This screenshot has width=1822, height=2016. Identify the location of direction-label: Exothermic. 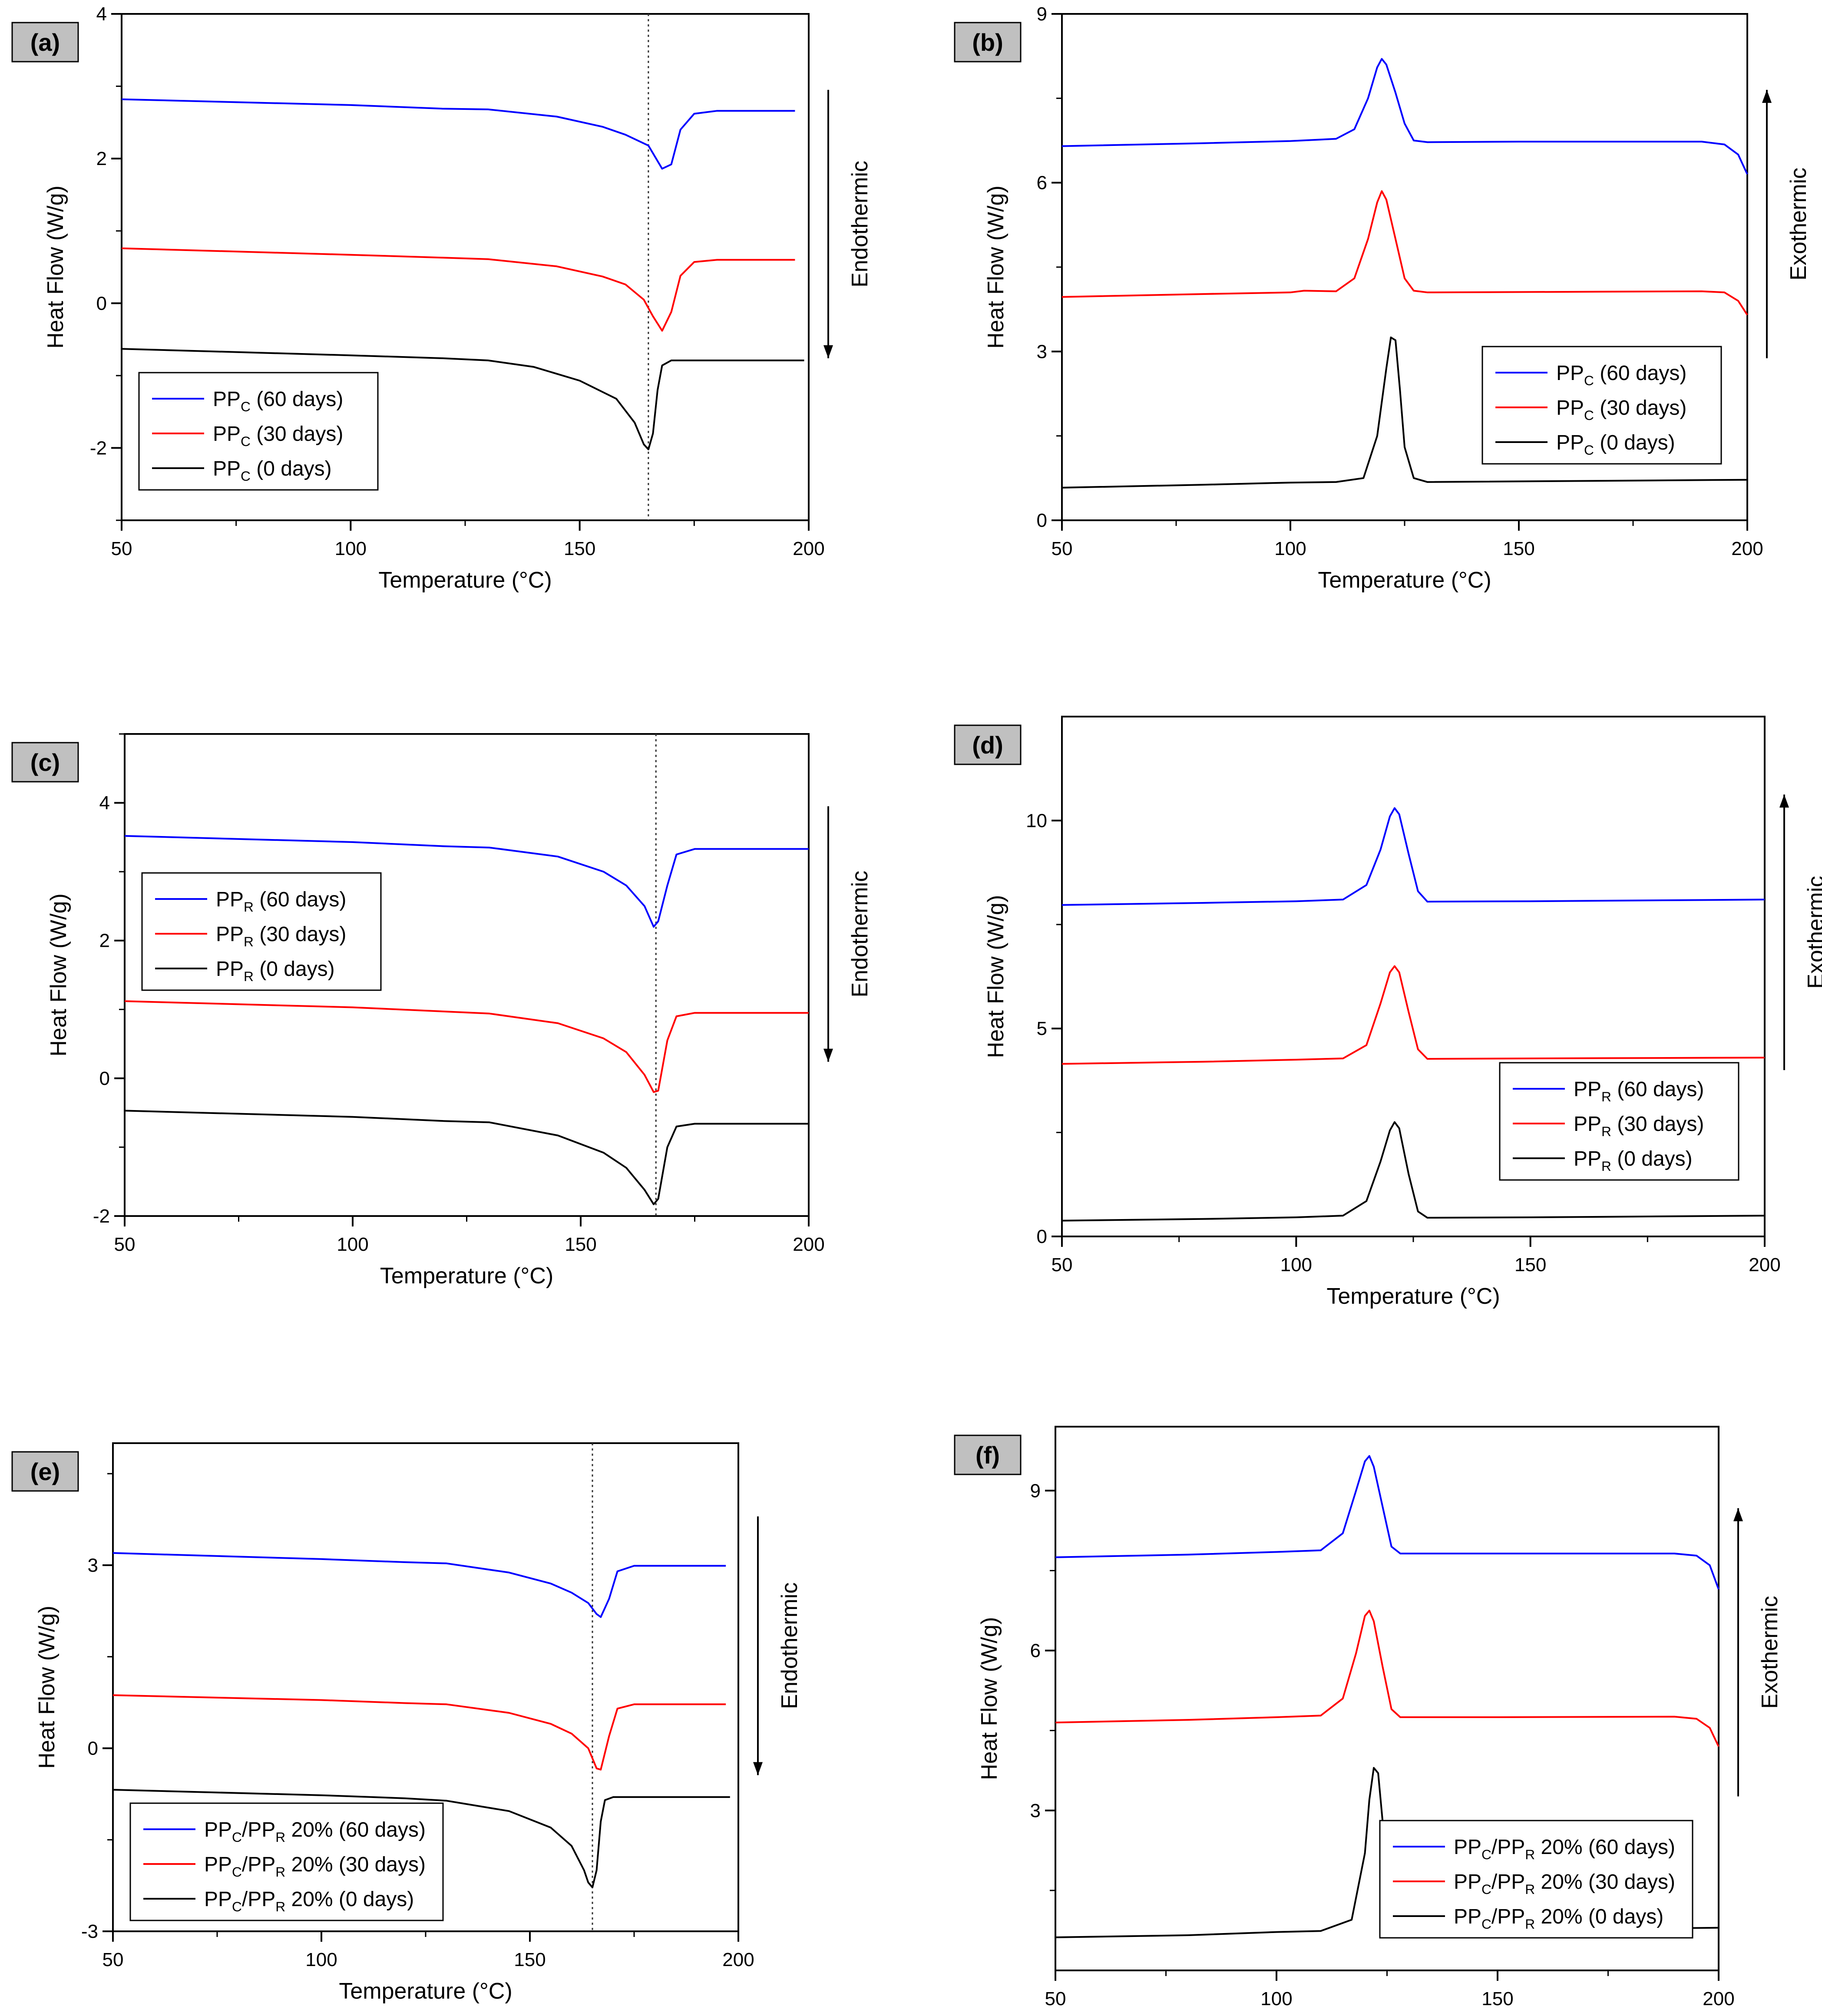
(1769, 1652).